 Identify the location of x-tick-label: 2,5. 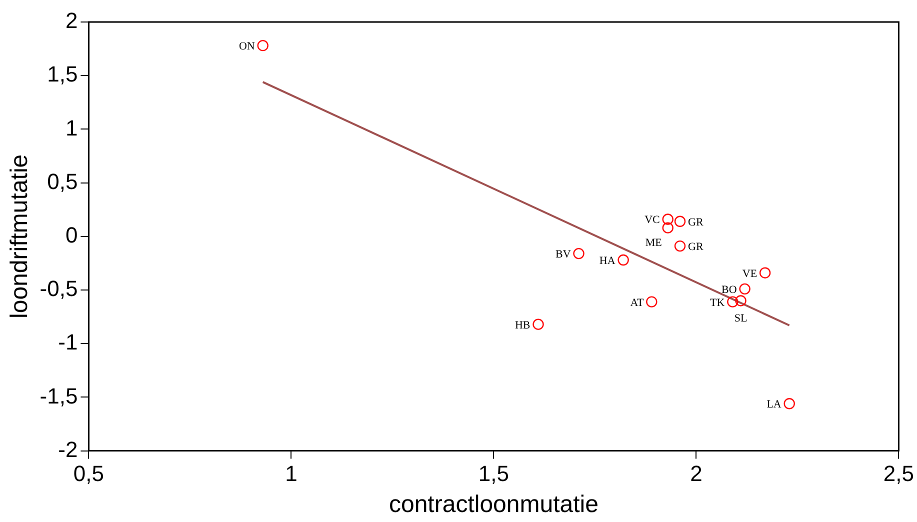
(898, 473).